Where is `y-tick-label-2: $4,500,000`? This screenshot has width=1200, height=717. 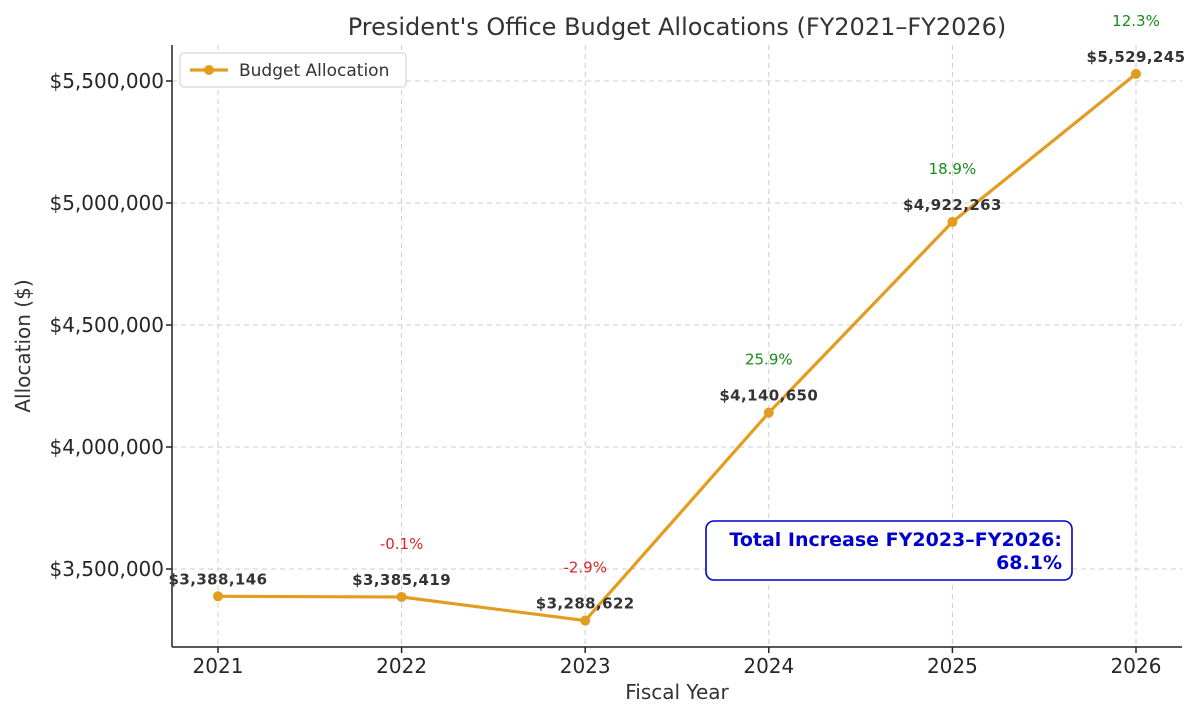 y-tick-label-2: $4,500,000 is located at coordinates (106, 325).